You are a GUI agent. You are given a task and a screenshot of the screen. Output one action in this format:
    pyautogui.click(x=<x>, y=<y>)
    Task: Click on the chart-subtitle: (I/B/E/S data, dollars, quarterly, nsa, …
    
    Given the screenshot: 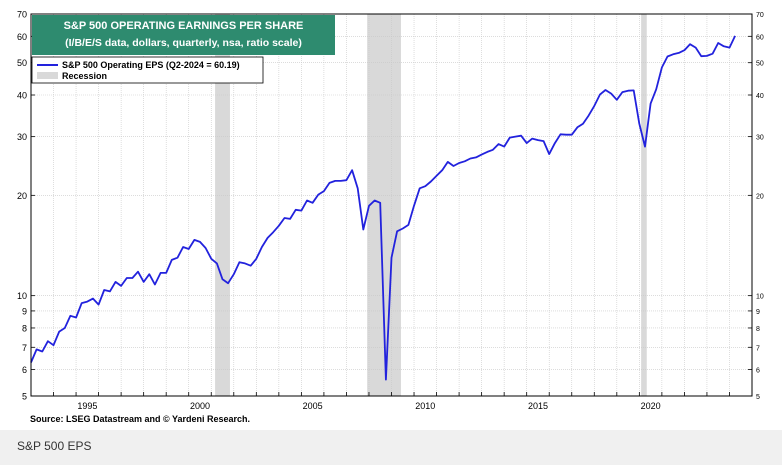 What is the action you would take?
    pyautogui.click(x=183, y=43)
    